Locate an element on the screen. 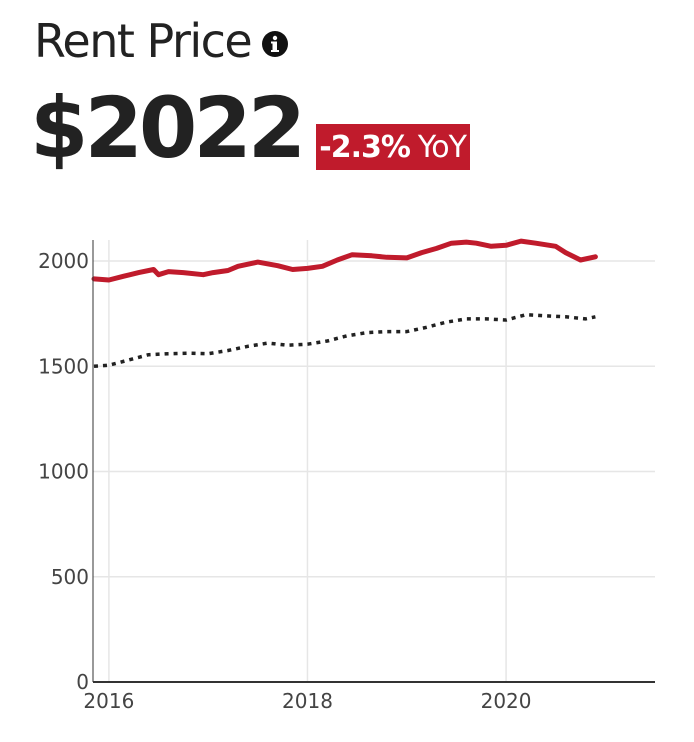  chart-title: Rent Price is located at coordinates (143, 41).